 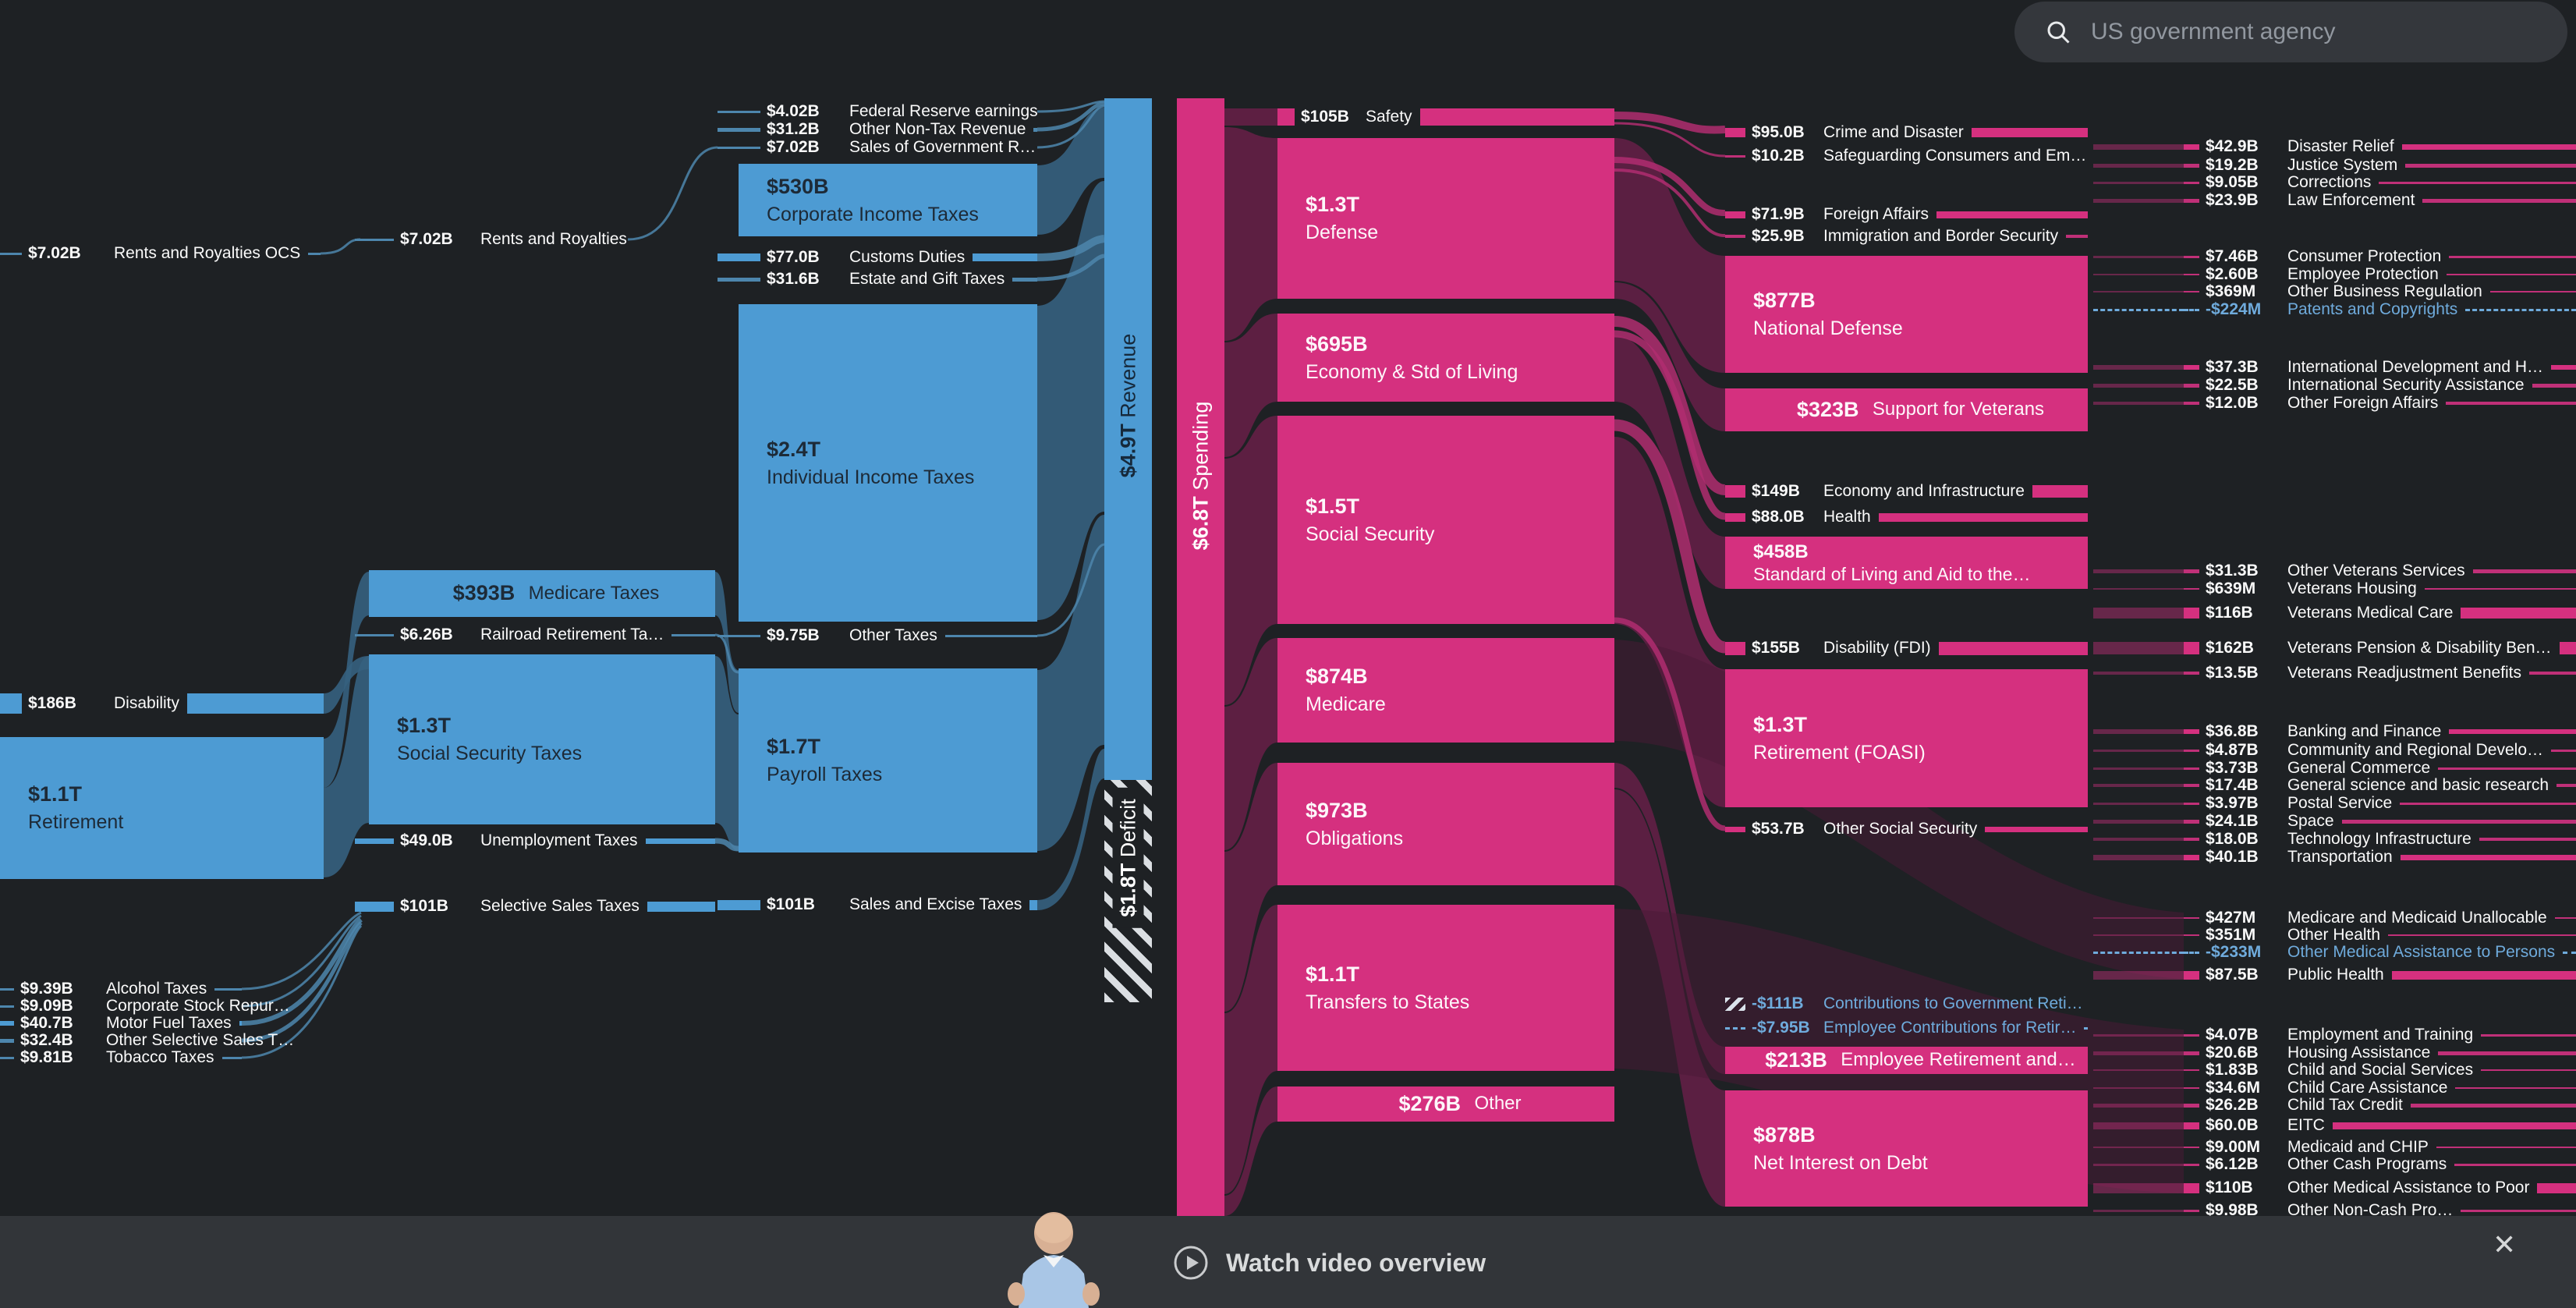 What do you see at coordinates (1907, 829) in the screenshot?
I see `node-other-social-security: $53.7B Other Social Security` at bounding box center [1907, 829].